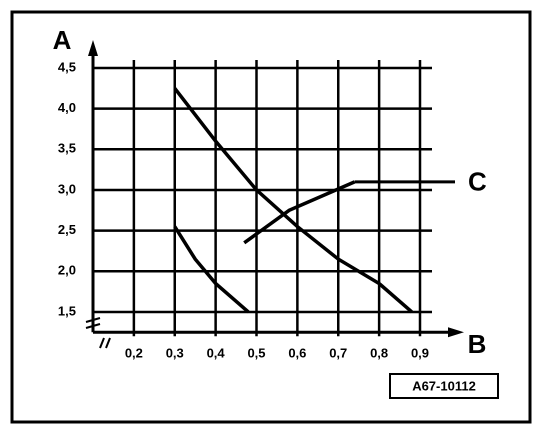 This screenshot has width=544, height=438. Describe the element at coordinates (67, 107) in the screenshot. I see `y-tick-label: 4,0` at that location.